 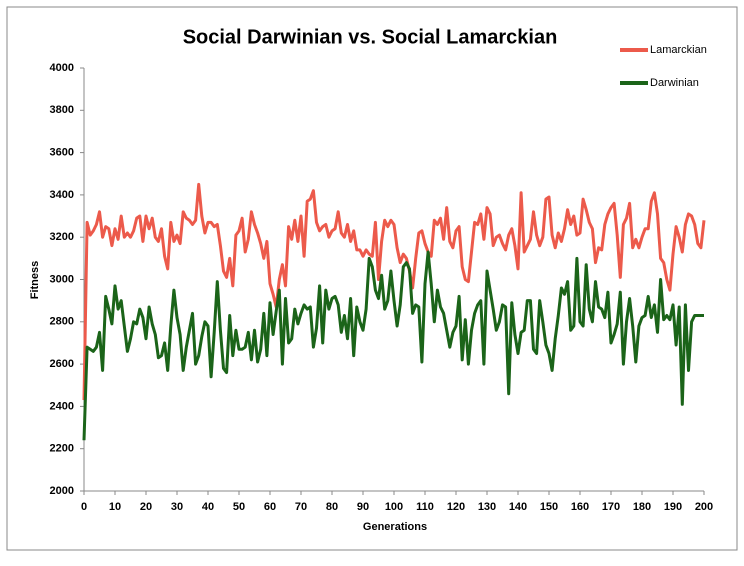 What do you see at coordinates (580, 507) in the screenshot?
I see `x-tick-label: 160` at bounding box center [580, 507].